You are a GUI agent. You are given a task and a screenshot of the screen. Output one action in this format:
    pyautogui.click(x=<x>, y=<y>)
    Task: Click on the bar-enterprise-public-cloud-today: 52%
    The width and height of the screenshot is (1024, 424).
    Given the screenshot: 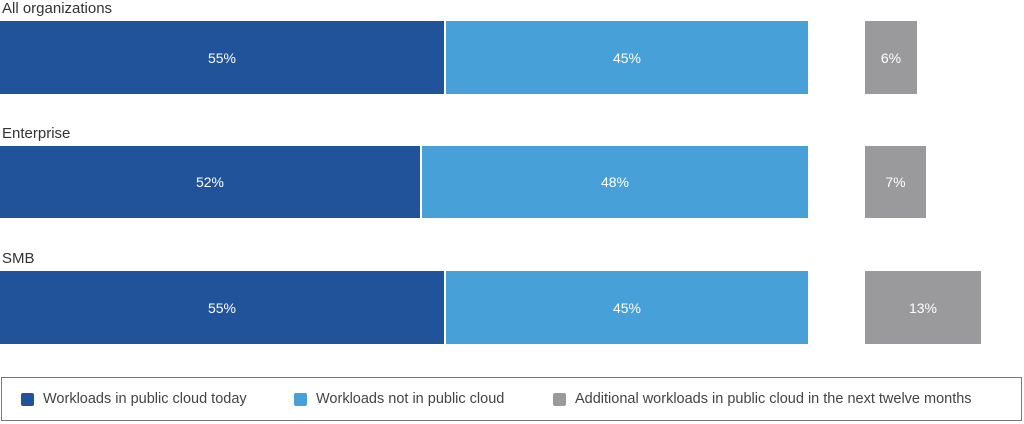 What is the action you would take?
    pyautogui.click(x=210, y=182)
    